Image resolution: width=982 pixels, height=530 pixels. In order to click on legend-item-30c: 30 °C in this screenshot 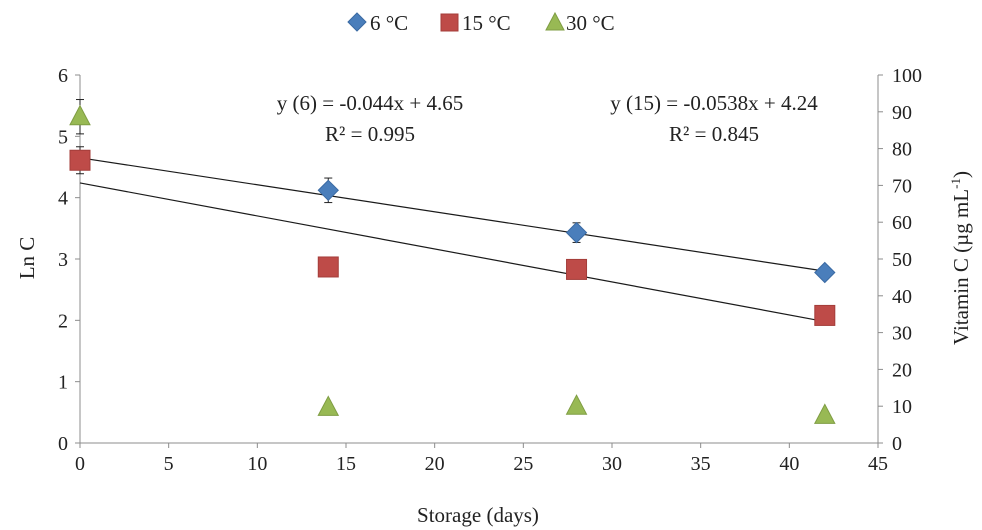, I will do `click(580, 23)`.